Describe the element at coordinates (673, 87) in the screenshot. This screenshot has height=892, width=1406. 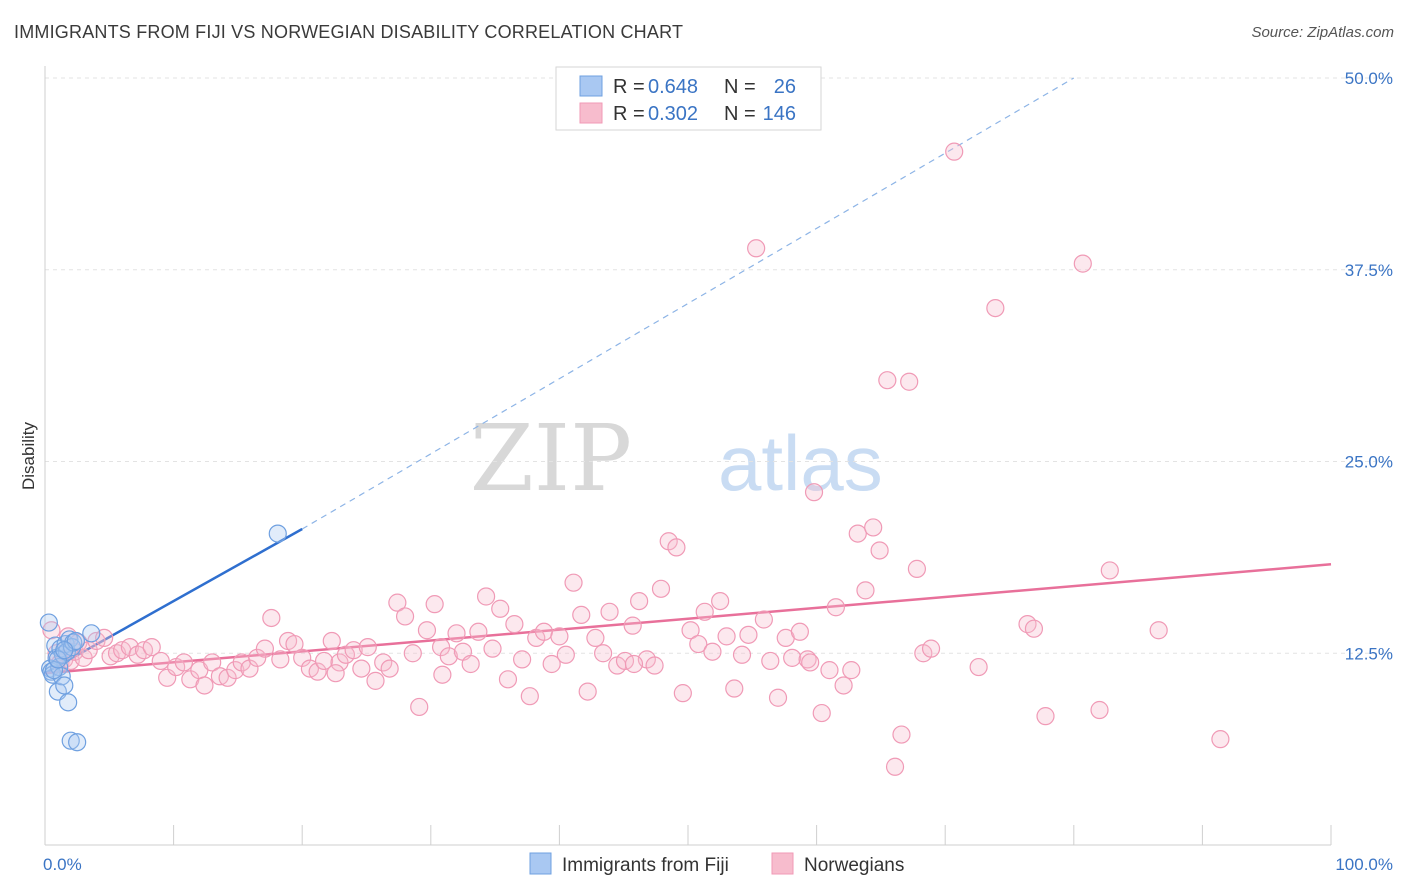
I see `legend-r-value-fiji: 0.648` at that location.